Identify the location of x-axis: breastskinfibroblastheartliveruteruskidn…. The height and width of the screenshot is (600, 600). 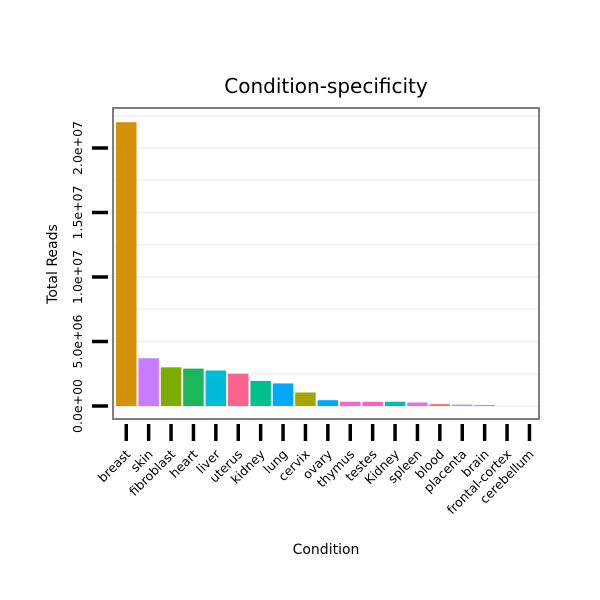
(316, 470).